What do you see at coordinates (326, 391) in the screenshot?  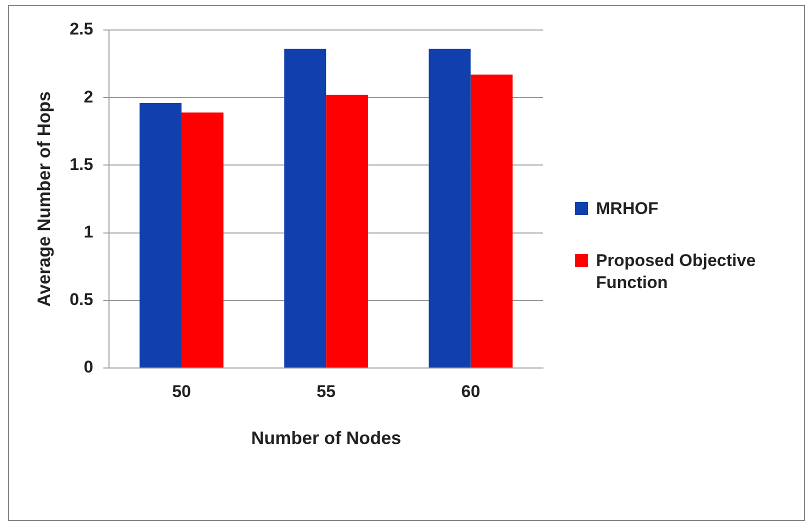 I see `x-tick-label: 55` at bounding box center [326, 391].